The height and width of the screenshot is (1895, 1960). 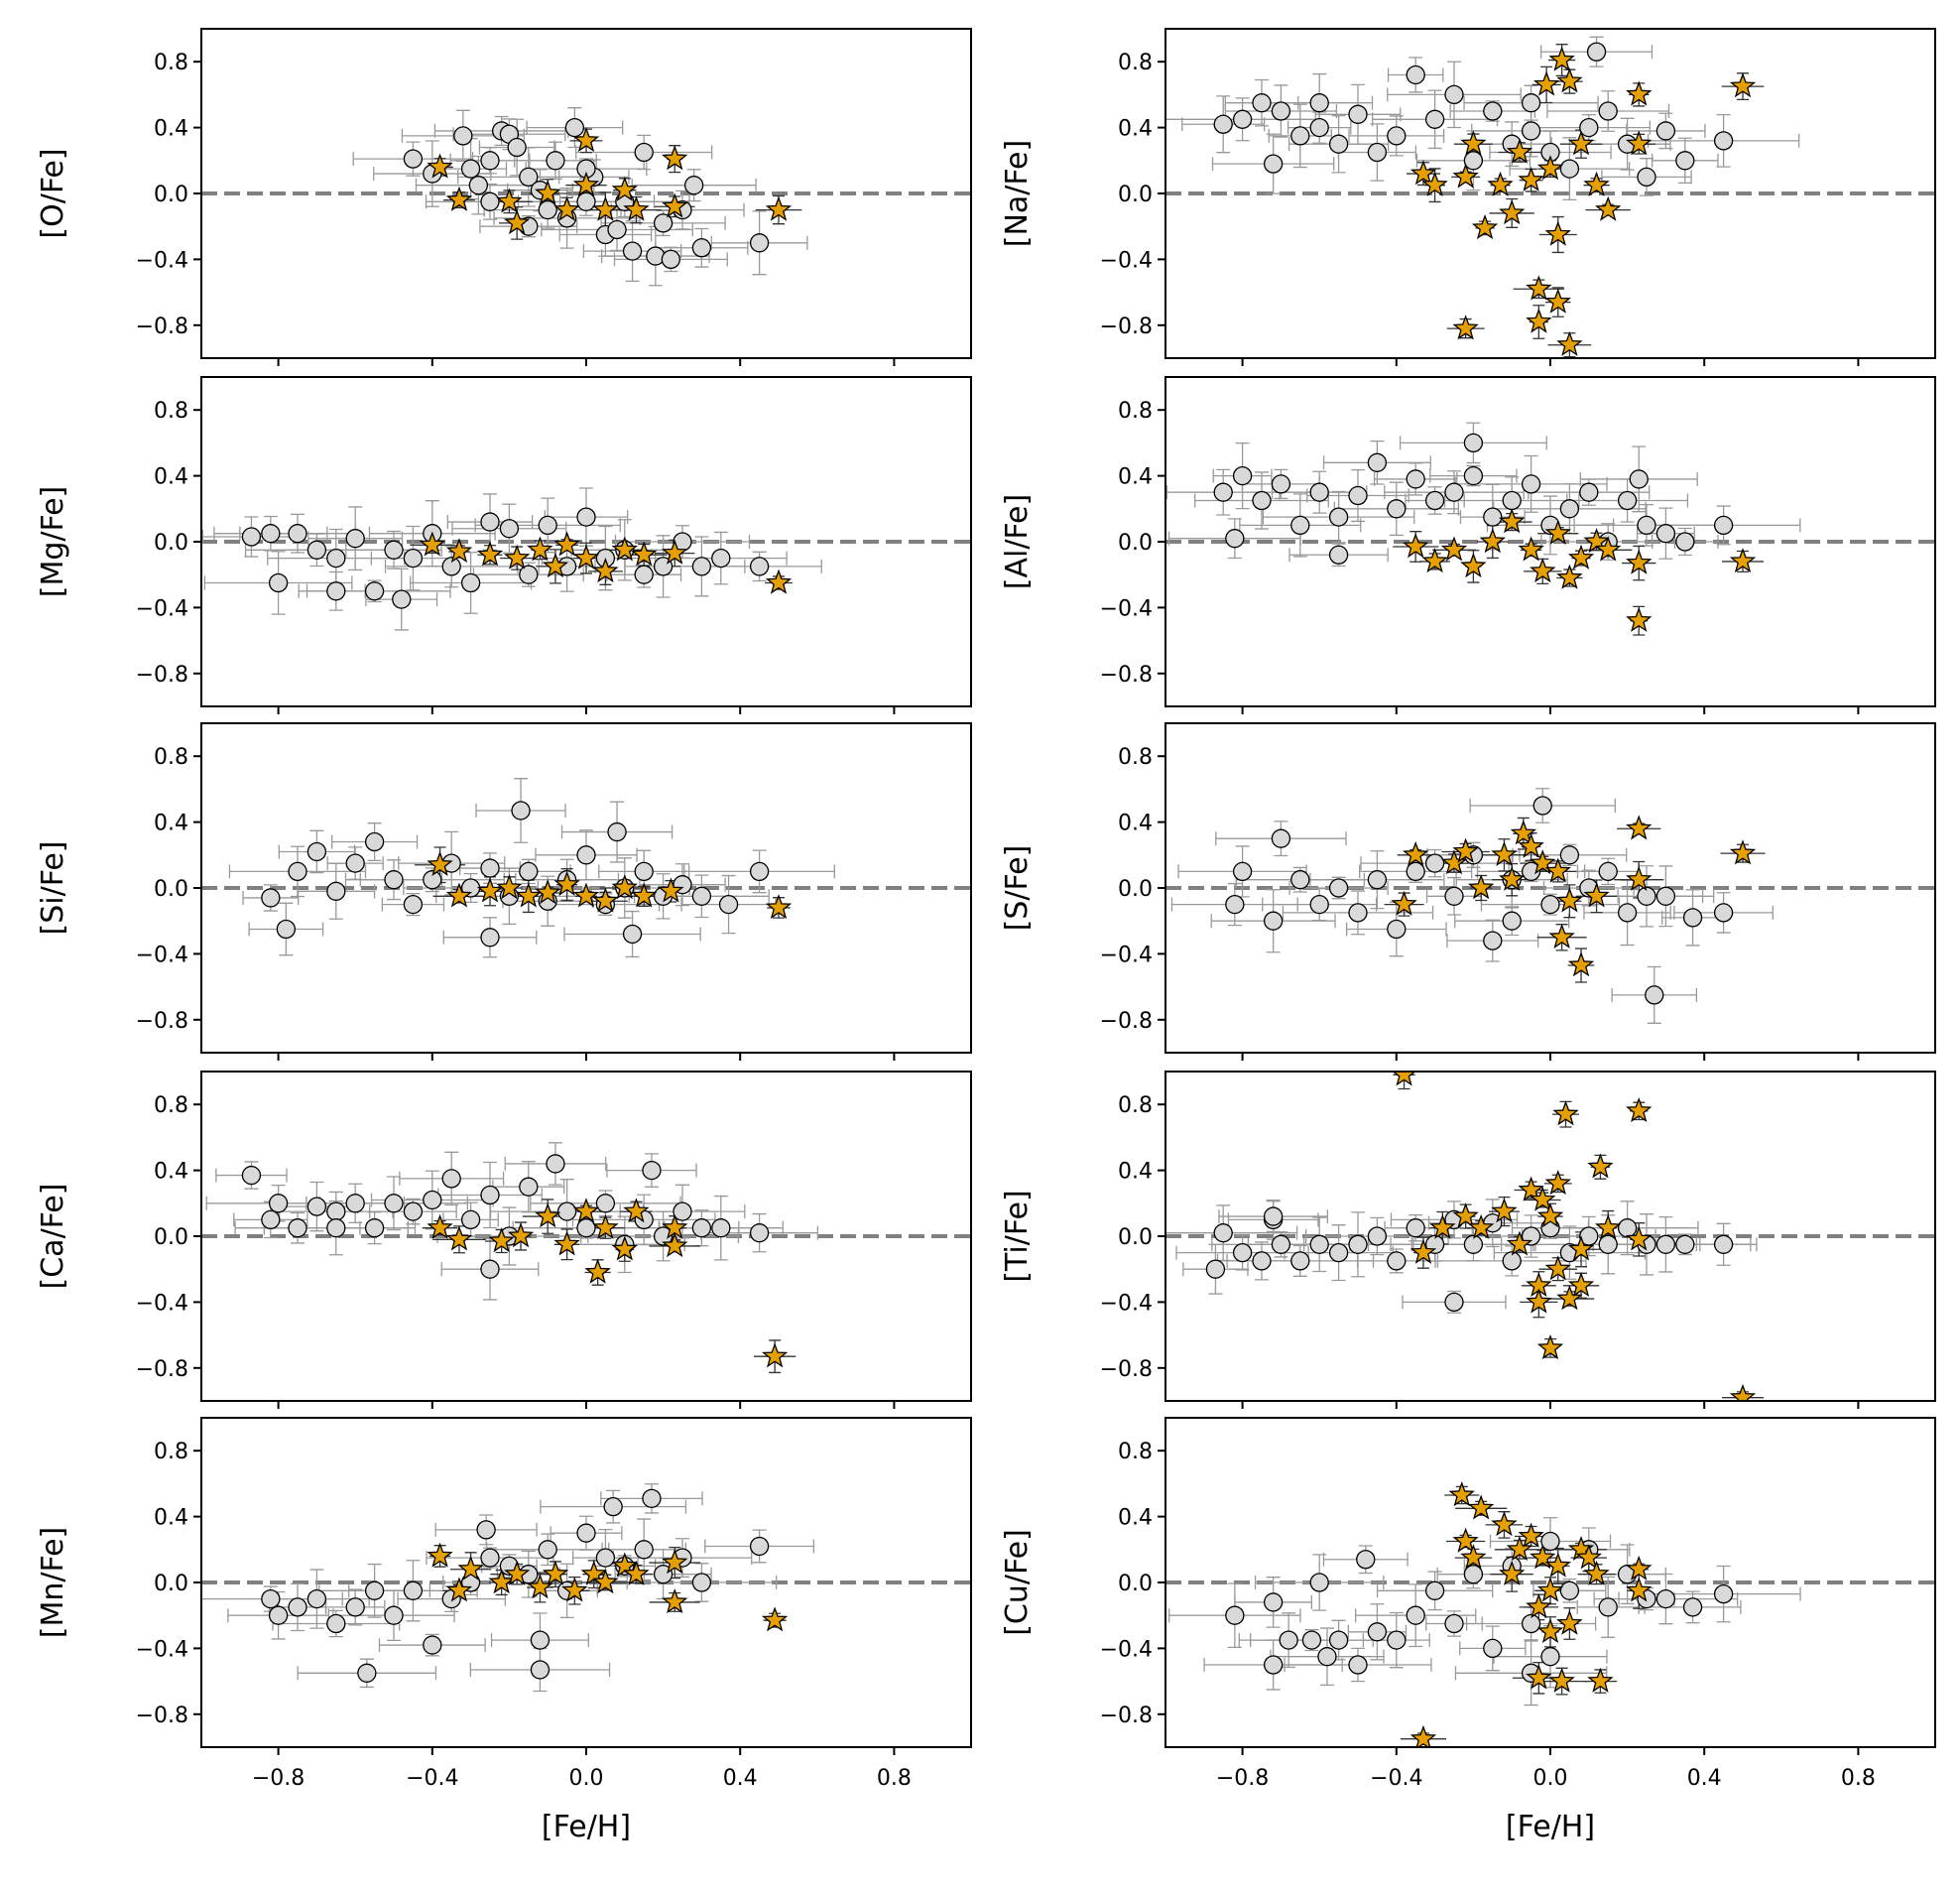 I want to click on data-area, so click(x=1550, y=197).